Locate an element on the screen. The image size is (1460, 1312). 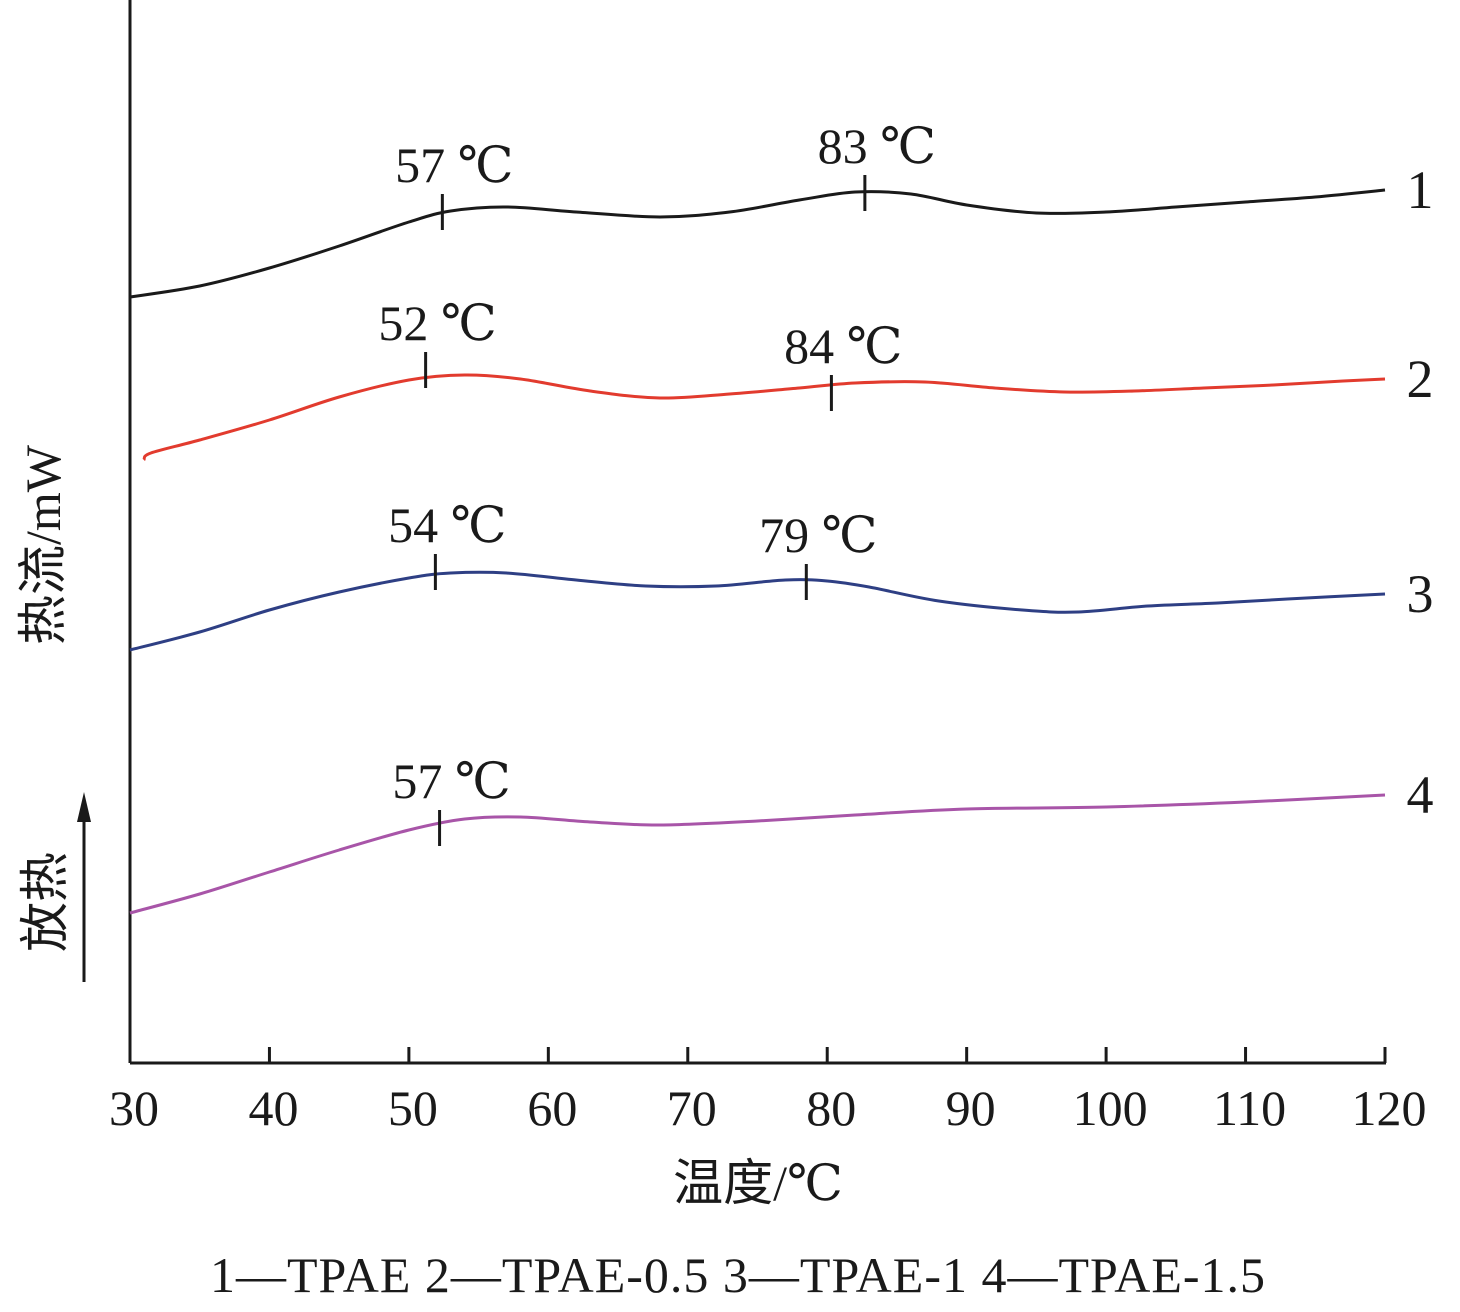
transition-label: 54 ℃ is located at coordinates (447, 525).